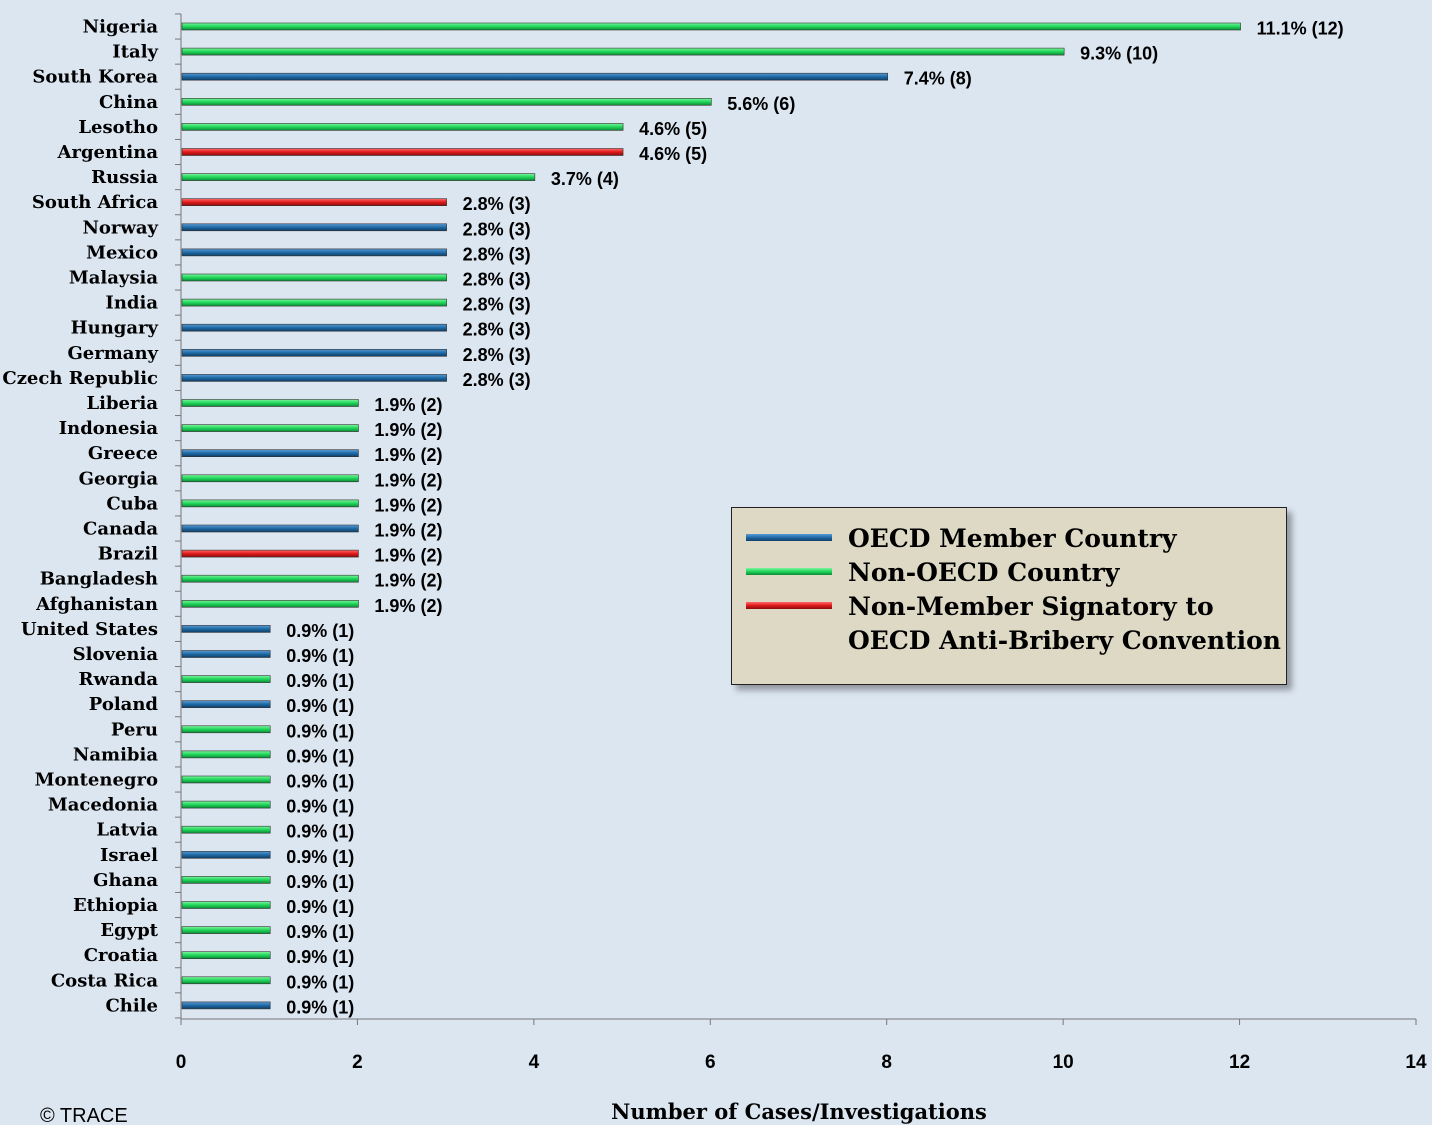  I want to click on legend-item-oecd: OECD Member Country, so click(961, 539).